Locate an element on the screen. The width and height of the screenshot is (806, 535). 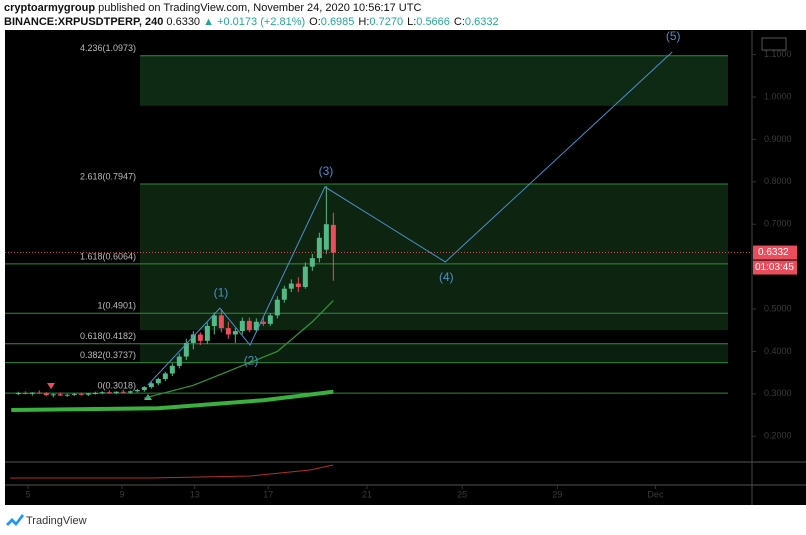
fib-label: 0(0.3018) is located at coordinates (116, 385).